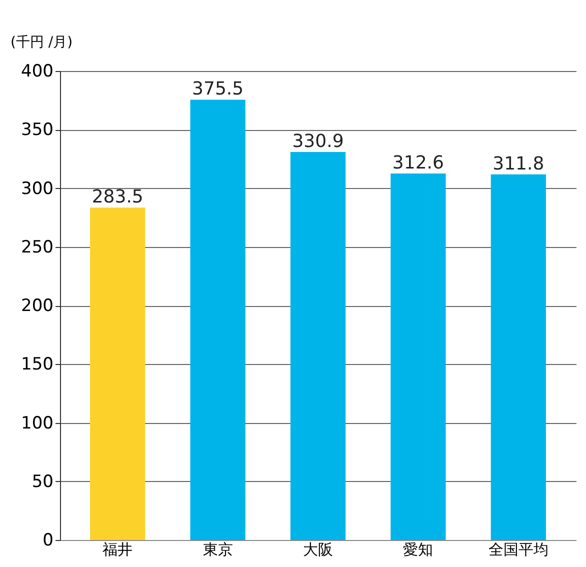  What do you see at coordinates (41, 42) in the screenshot?
I see `y-axis-title: (千円 /月)` at bounding box center [41, 42].